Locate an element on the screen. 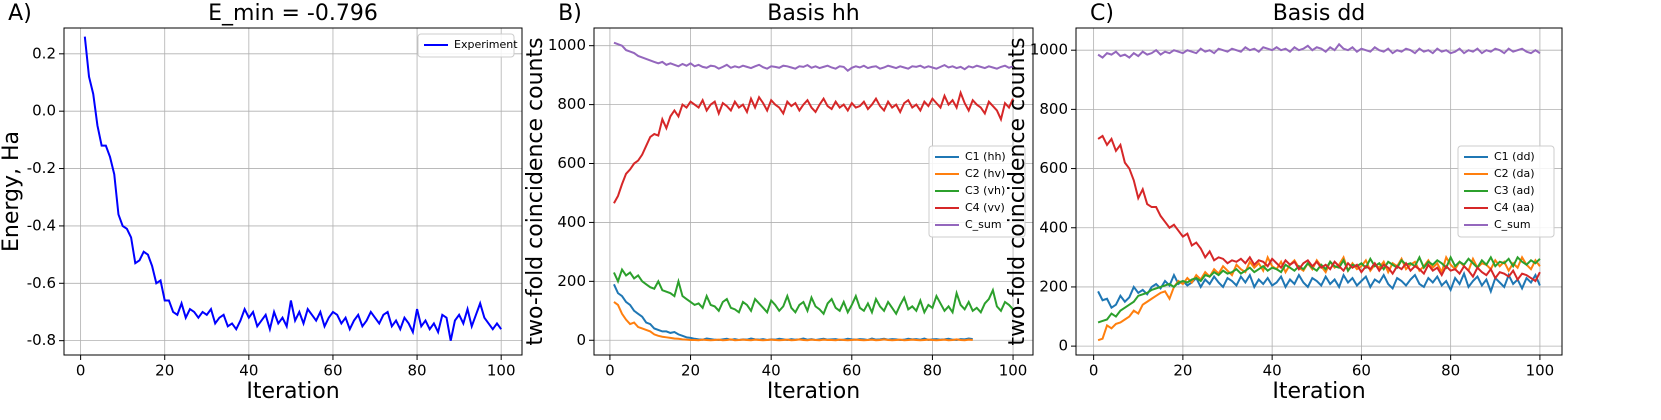  legend-label: C3 (vh) is located at coordinates (985, 190).